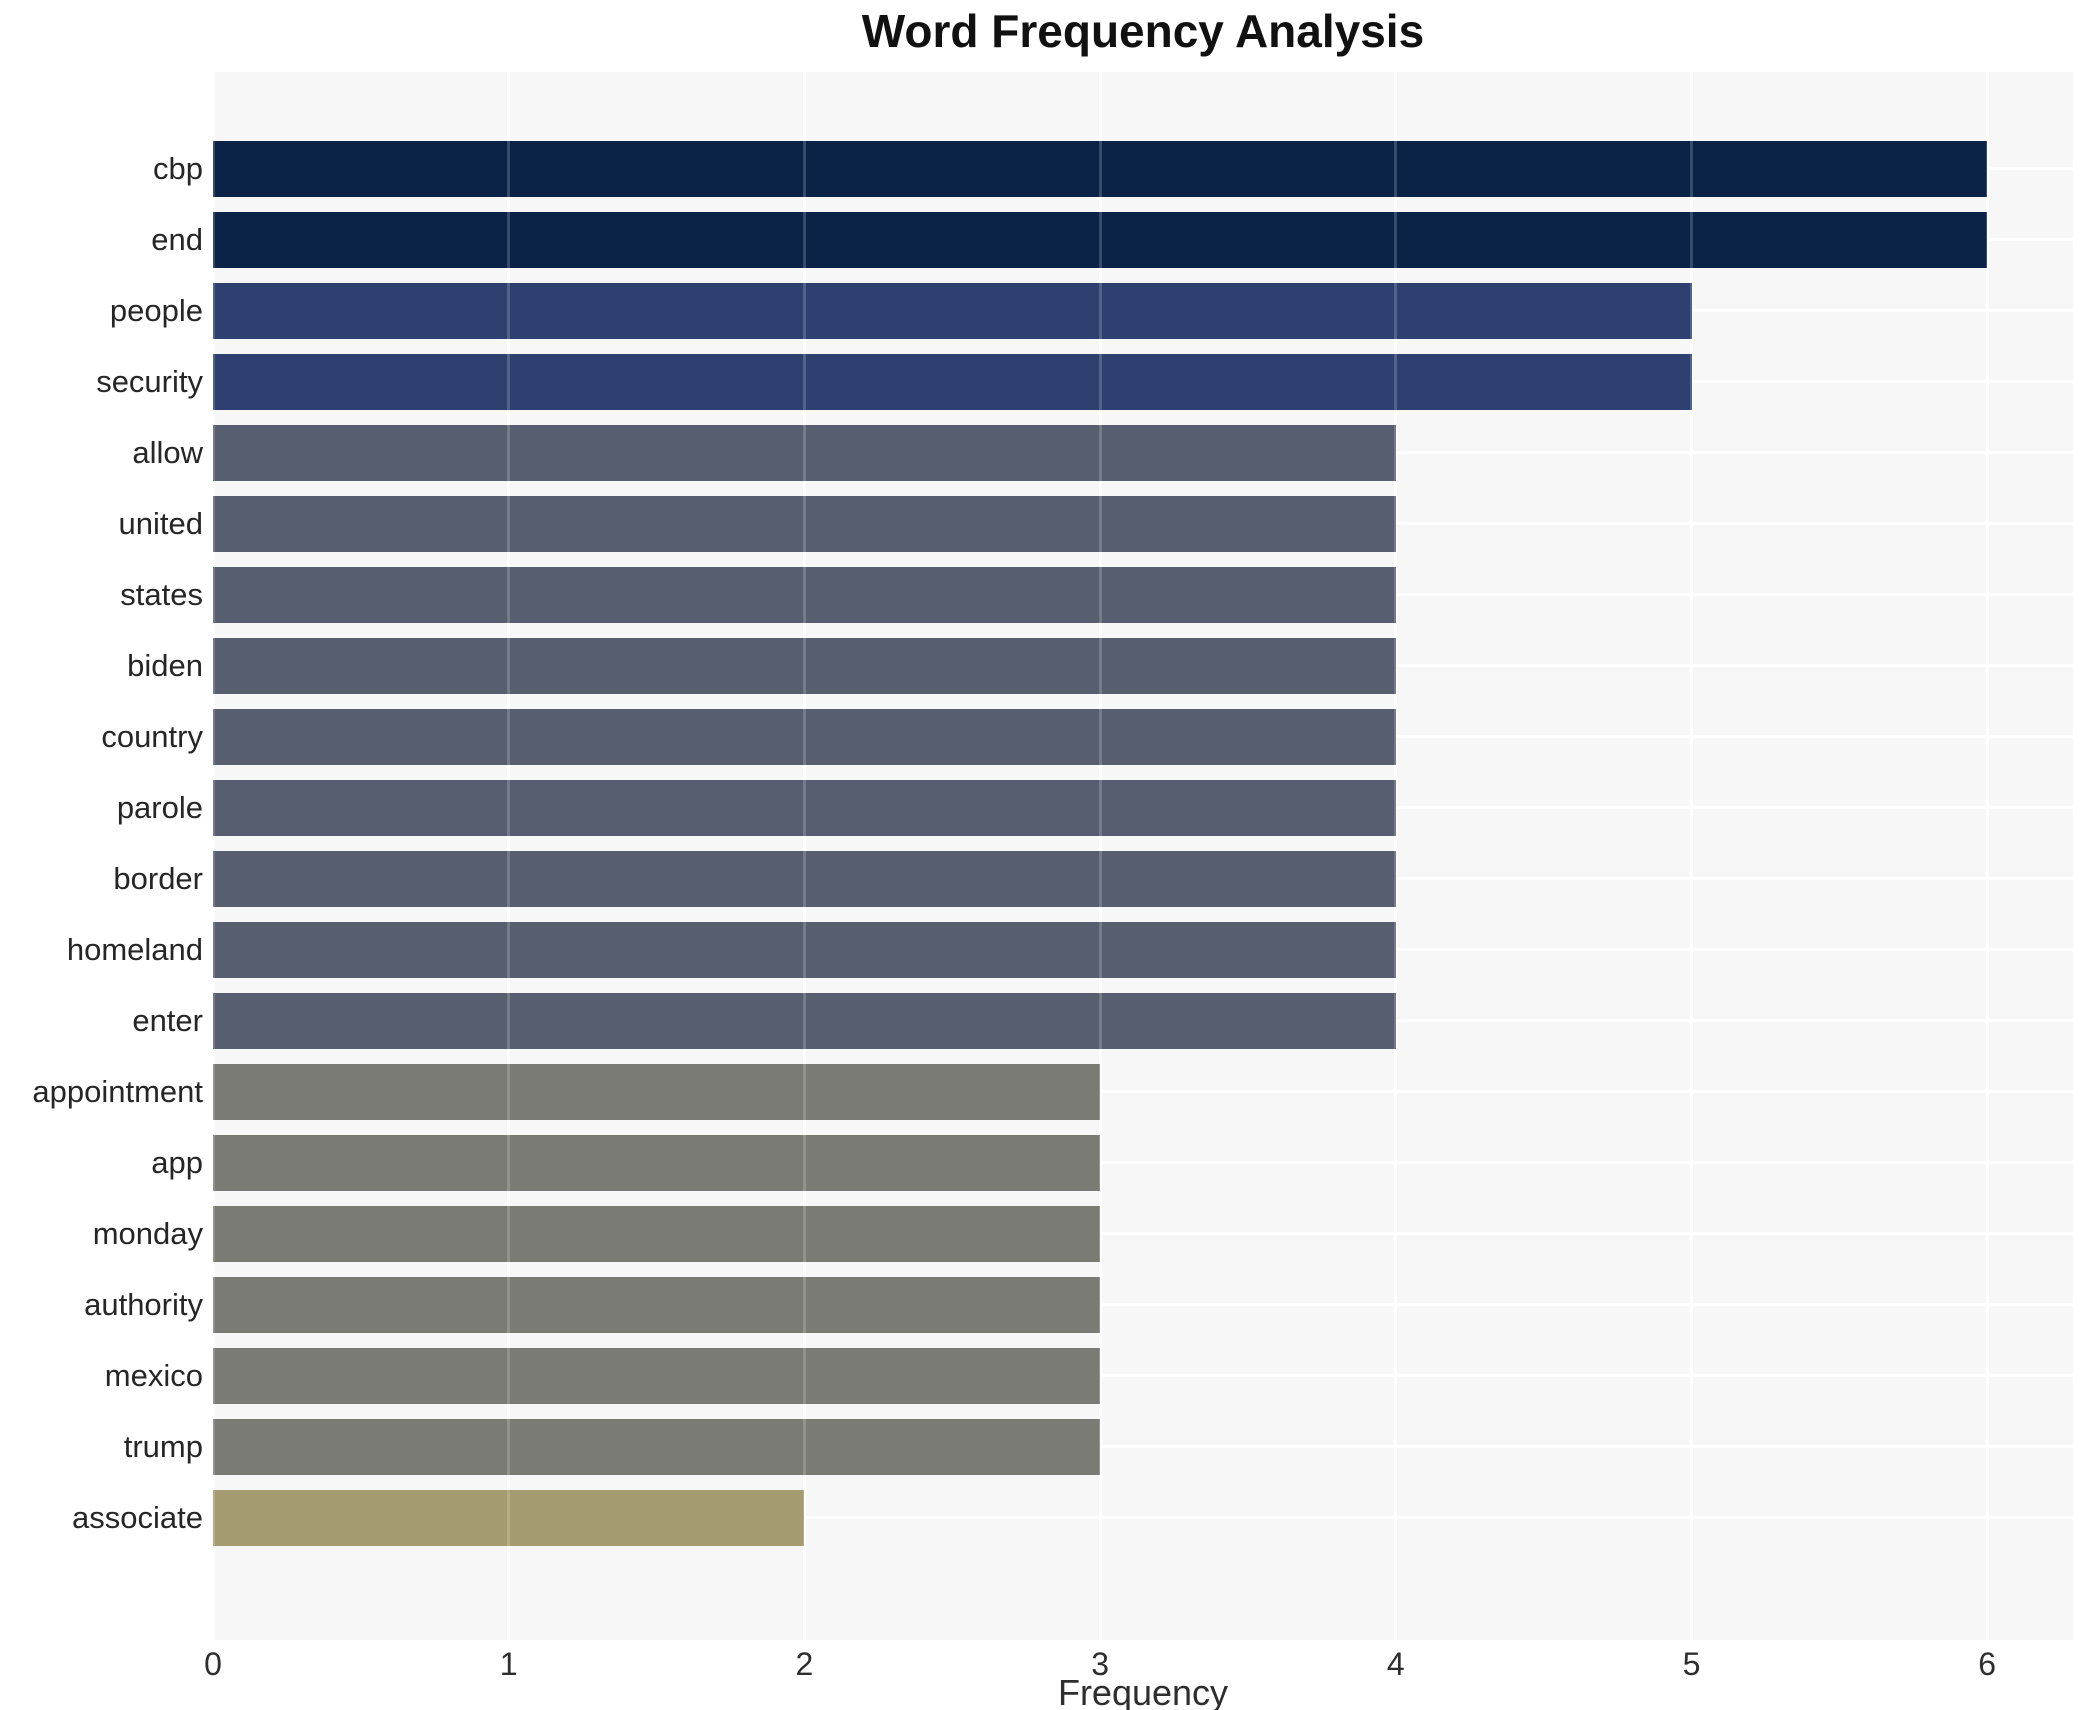 This screenshot has height=1710, width=2093. I want to click on category-label: cbp, so click(178, 168).